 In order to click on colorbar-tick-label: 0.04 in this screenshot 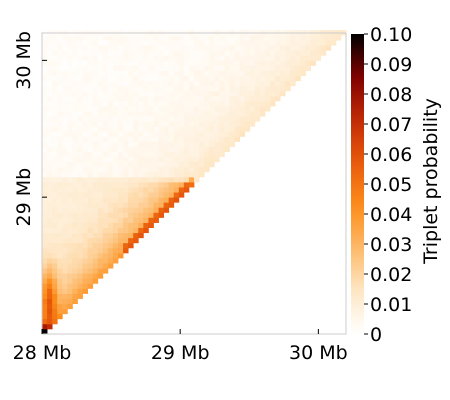, I will do `click(391, 215)`.